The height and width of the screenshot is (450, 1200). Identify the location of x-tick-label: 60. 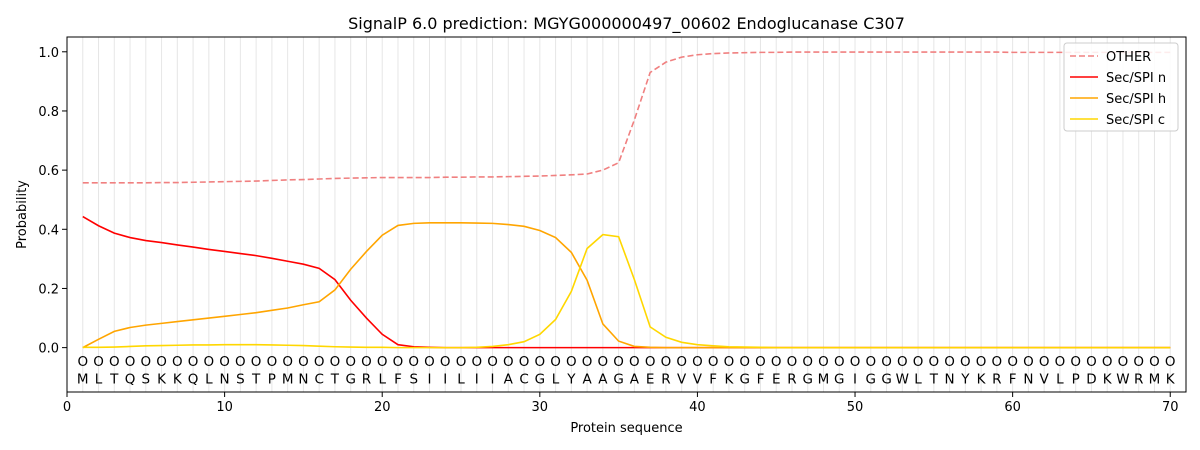
(1012, 407).